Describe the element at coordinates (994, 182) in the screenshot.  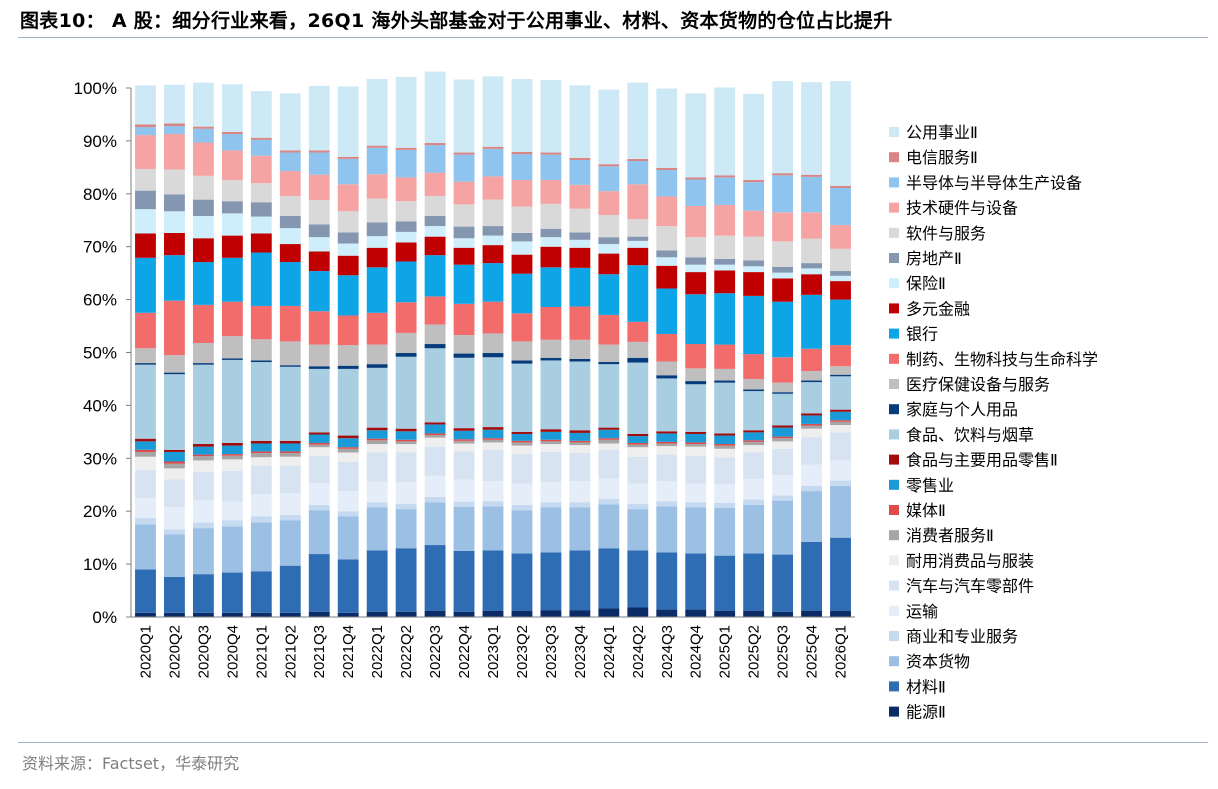
I see `legend-label: 半导体与半导体生产设备` at that location.